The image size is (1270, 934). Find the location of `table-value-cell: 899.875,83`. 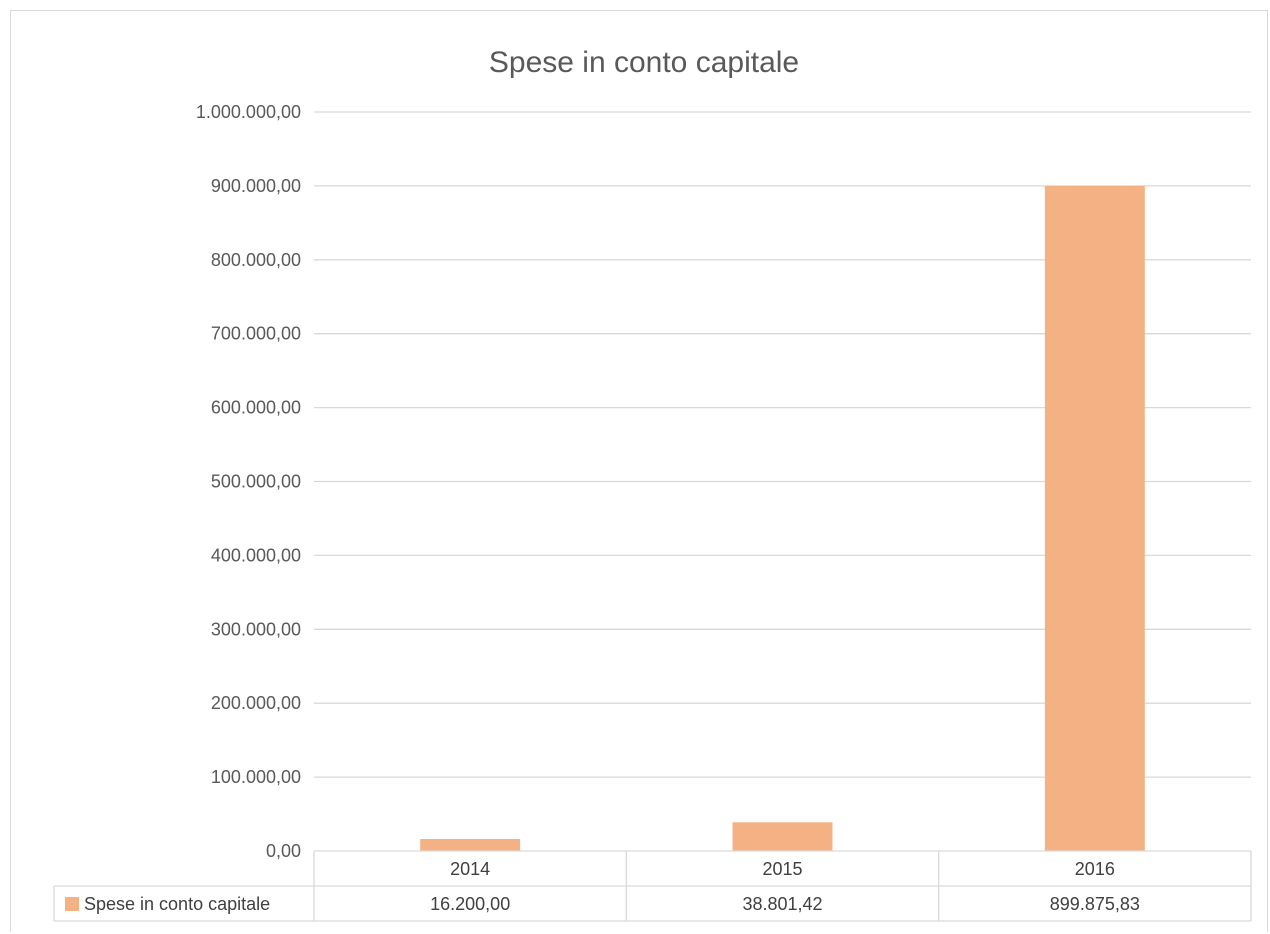

table-value-cell: 899.875,83 is located at coordinates (1095, 904).